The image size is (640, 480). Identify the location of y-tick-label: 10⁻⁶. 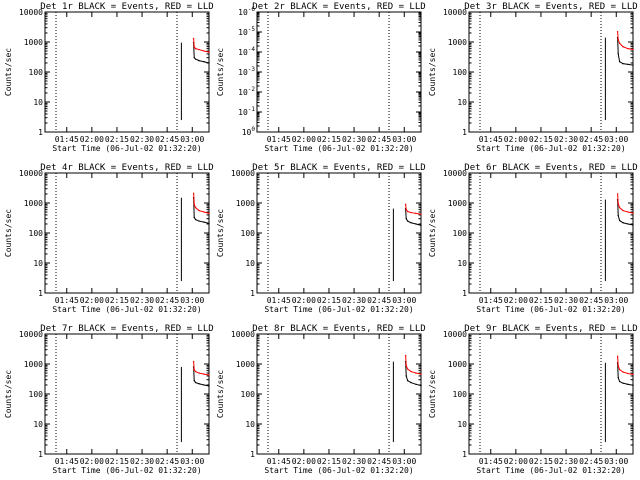
(246, 11).